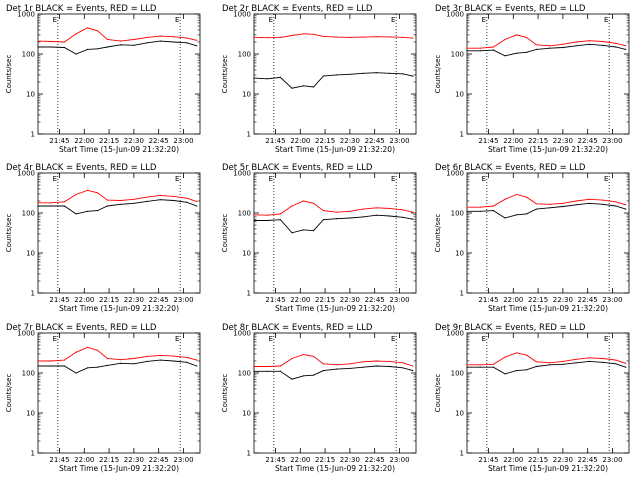  I want to click on y-tick-label: 1000, so click(242, 174).